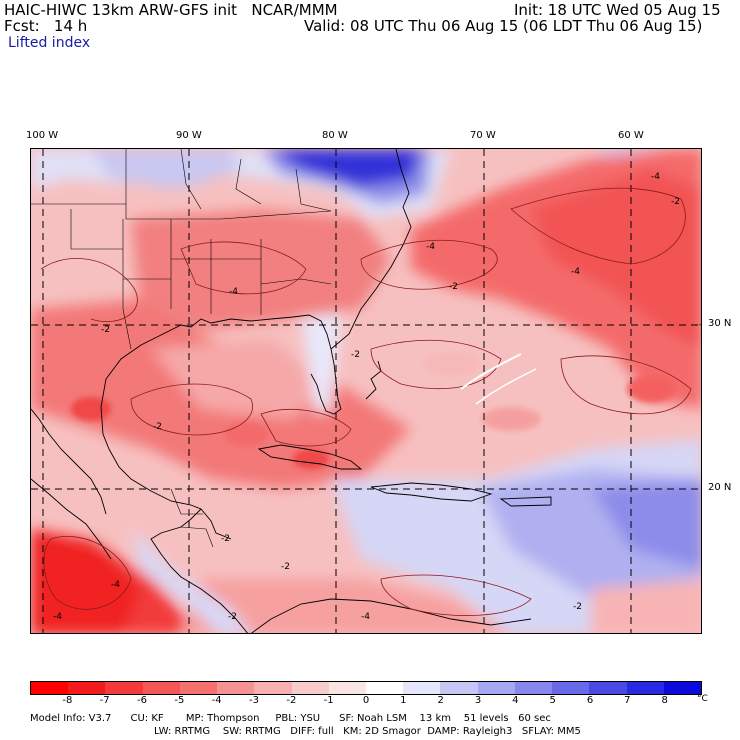  I want to click on field-detail, so click(373, 410).